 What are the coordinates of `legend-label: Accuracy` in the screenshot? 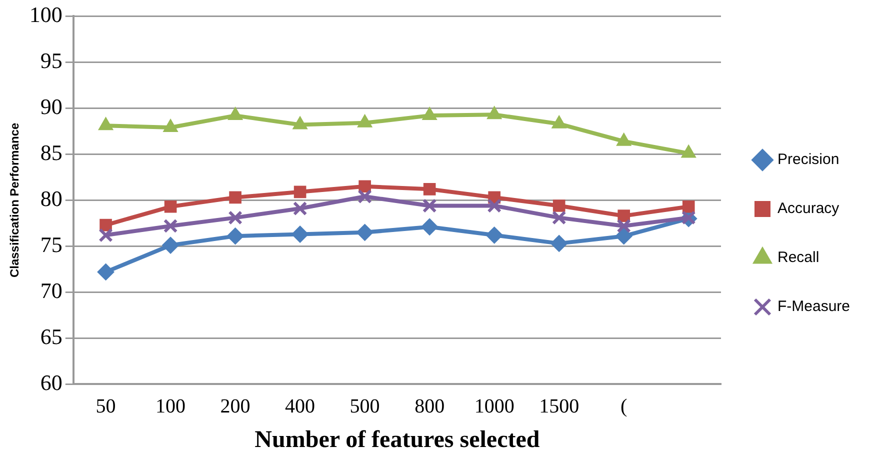 It's located at (808, 209).